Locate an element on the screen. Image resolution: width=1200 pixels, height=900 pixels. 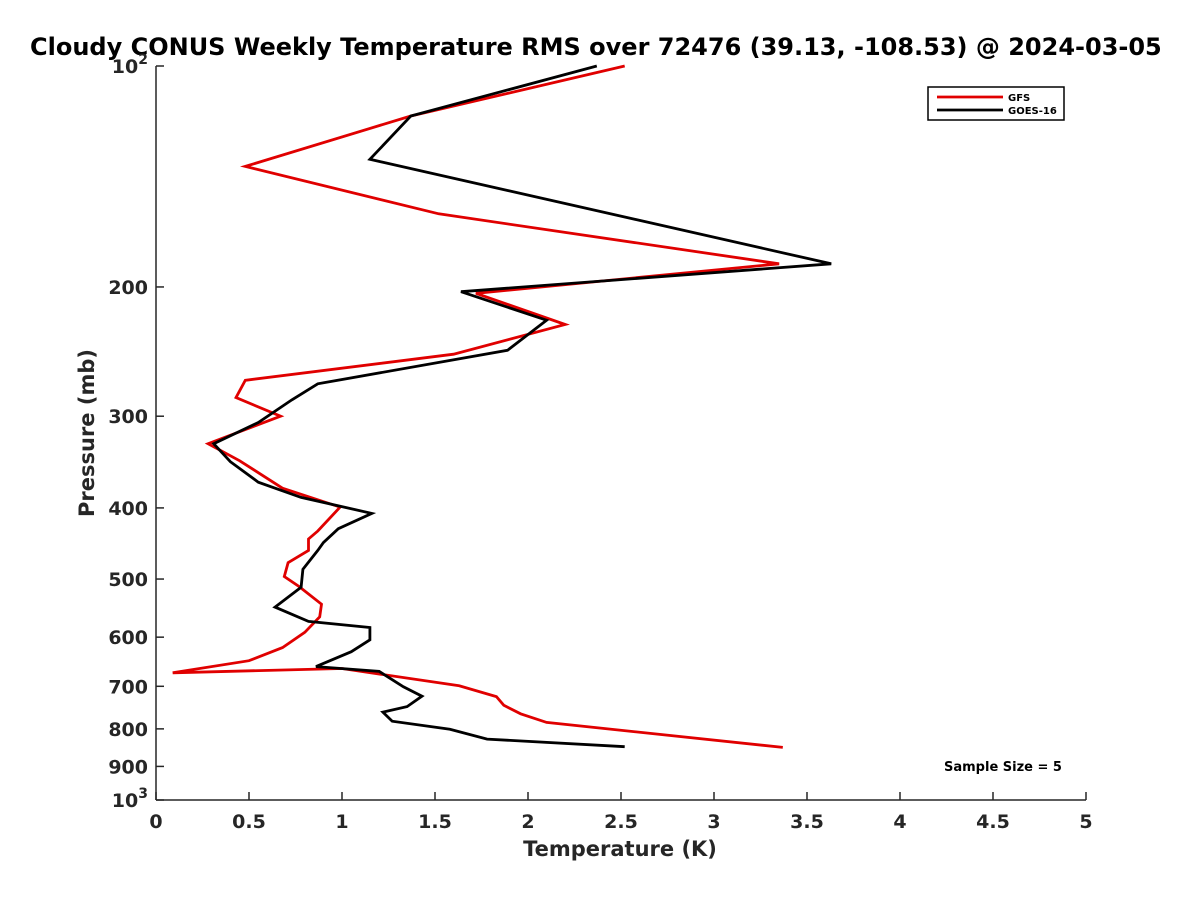
sample-size-annotation: Sample Size = 5 is located at coordinates (1003, 767).